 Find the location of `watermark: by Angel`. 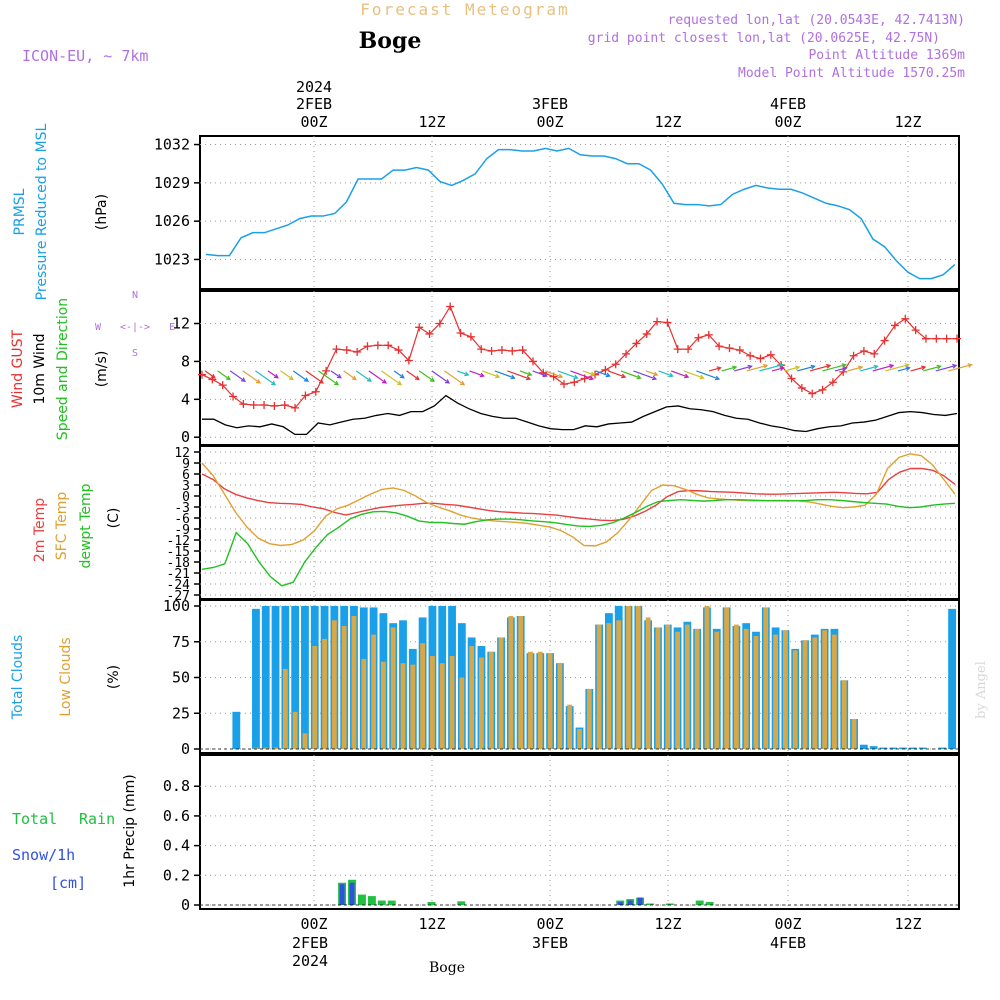

watermark: by Angel is located at coordinates (981, 690).